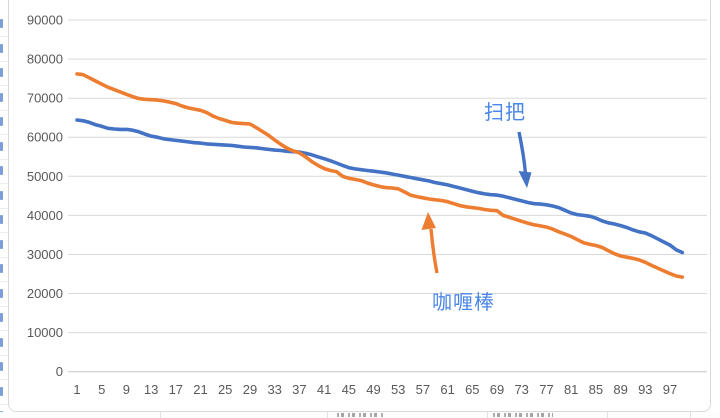 This screenshot has width=720, height=418. What do you see at coordinates (571, 389) in the screenshot?
I see `svg-text: 81` at bounding box center [571, 389].